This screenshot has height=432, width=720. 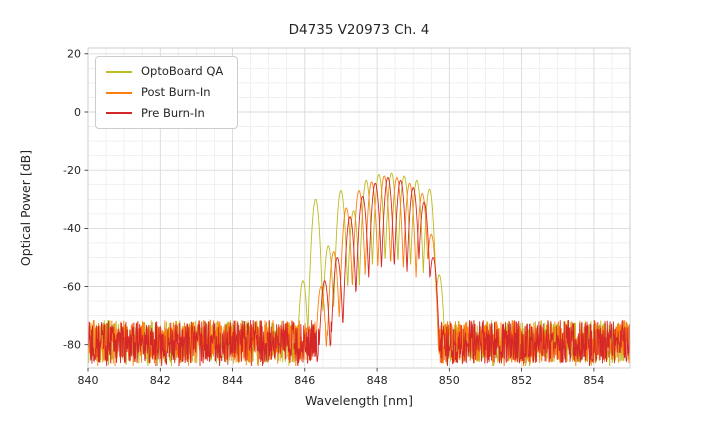 I want to click on x-tick-label: 840, so click(x=88, y=380).